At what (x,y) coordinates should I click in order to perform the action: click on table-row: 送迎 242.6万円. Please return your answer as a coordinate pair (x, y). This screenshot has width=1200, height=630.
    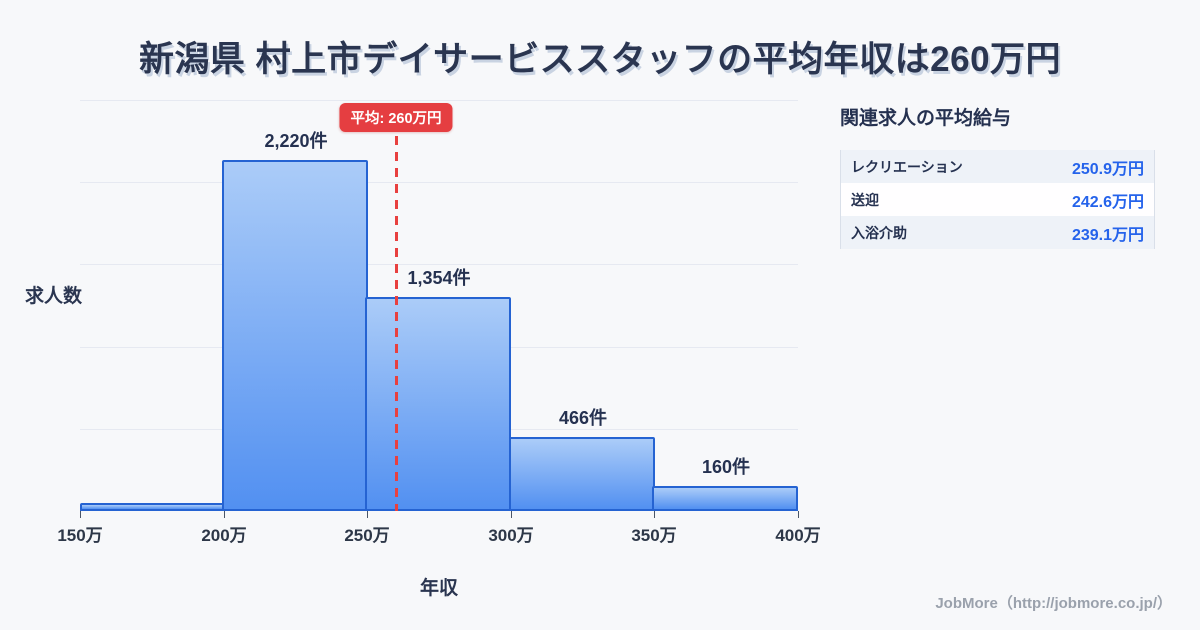
    Looking at the image, I should click on (997, 199).